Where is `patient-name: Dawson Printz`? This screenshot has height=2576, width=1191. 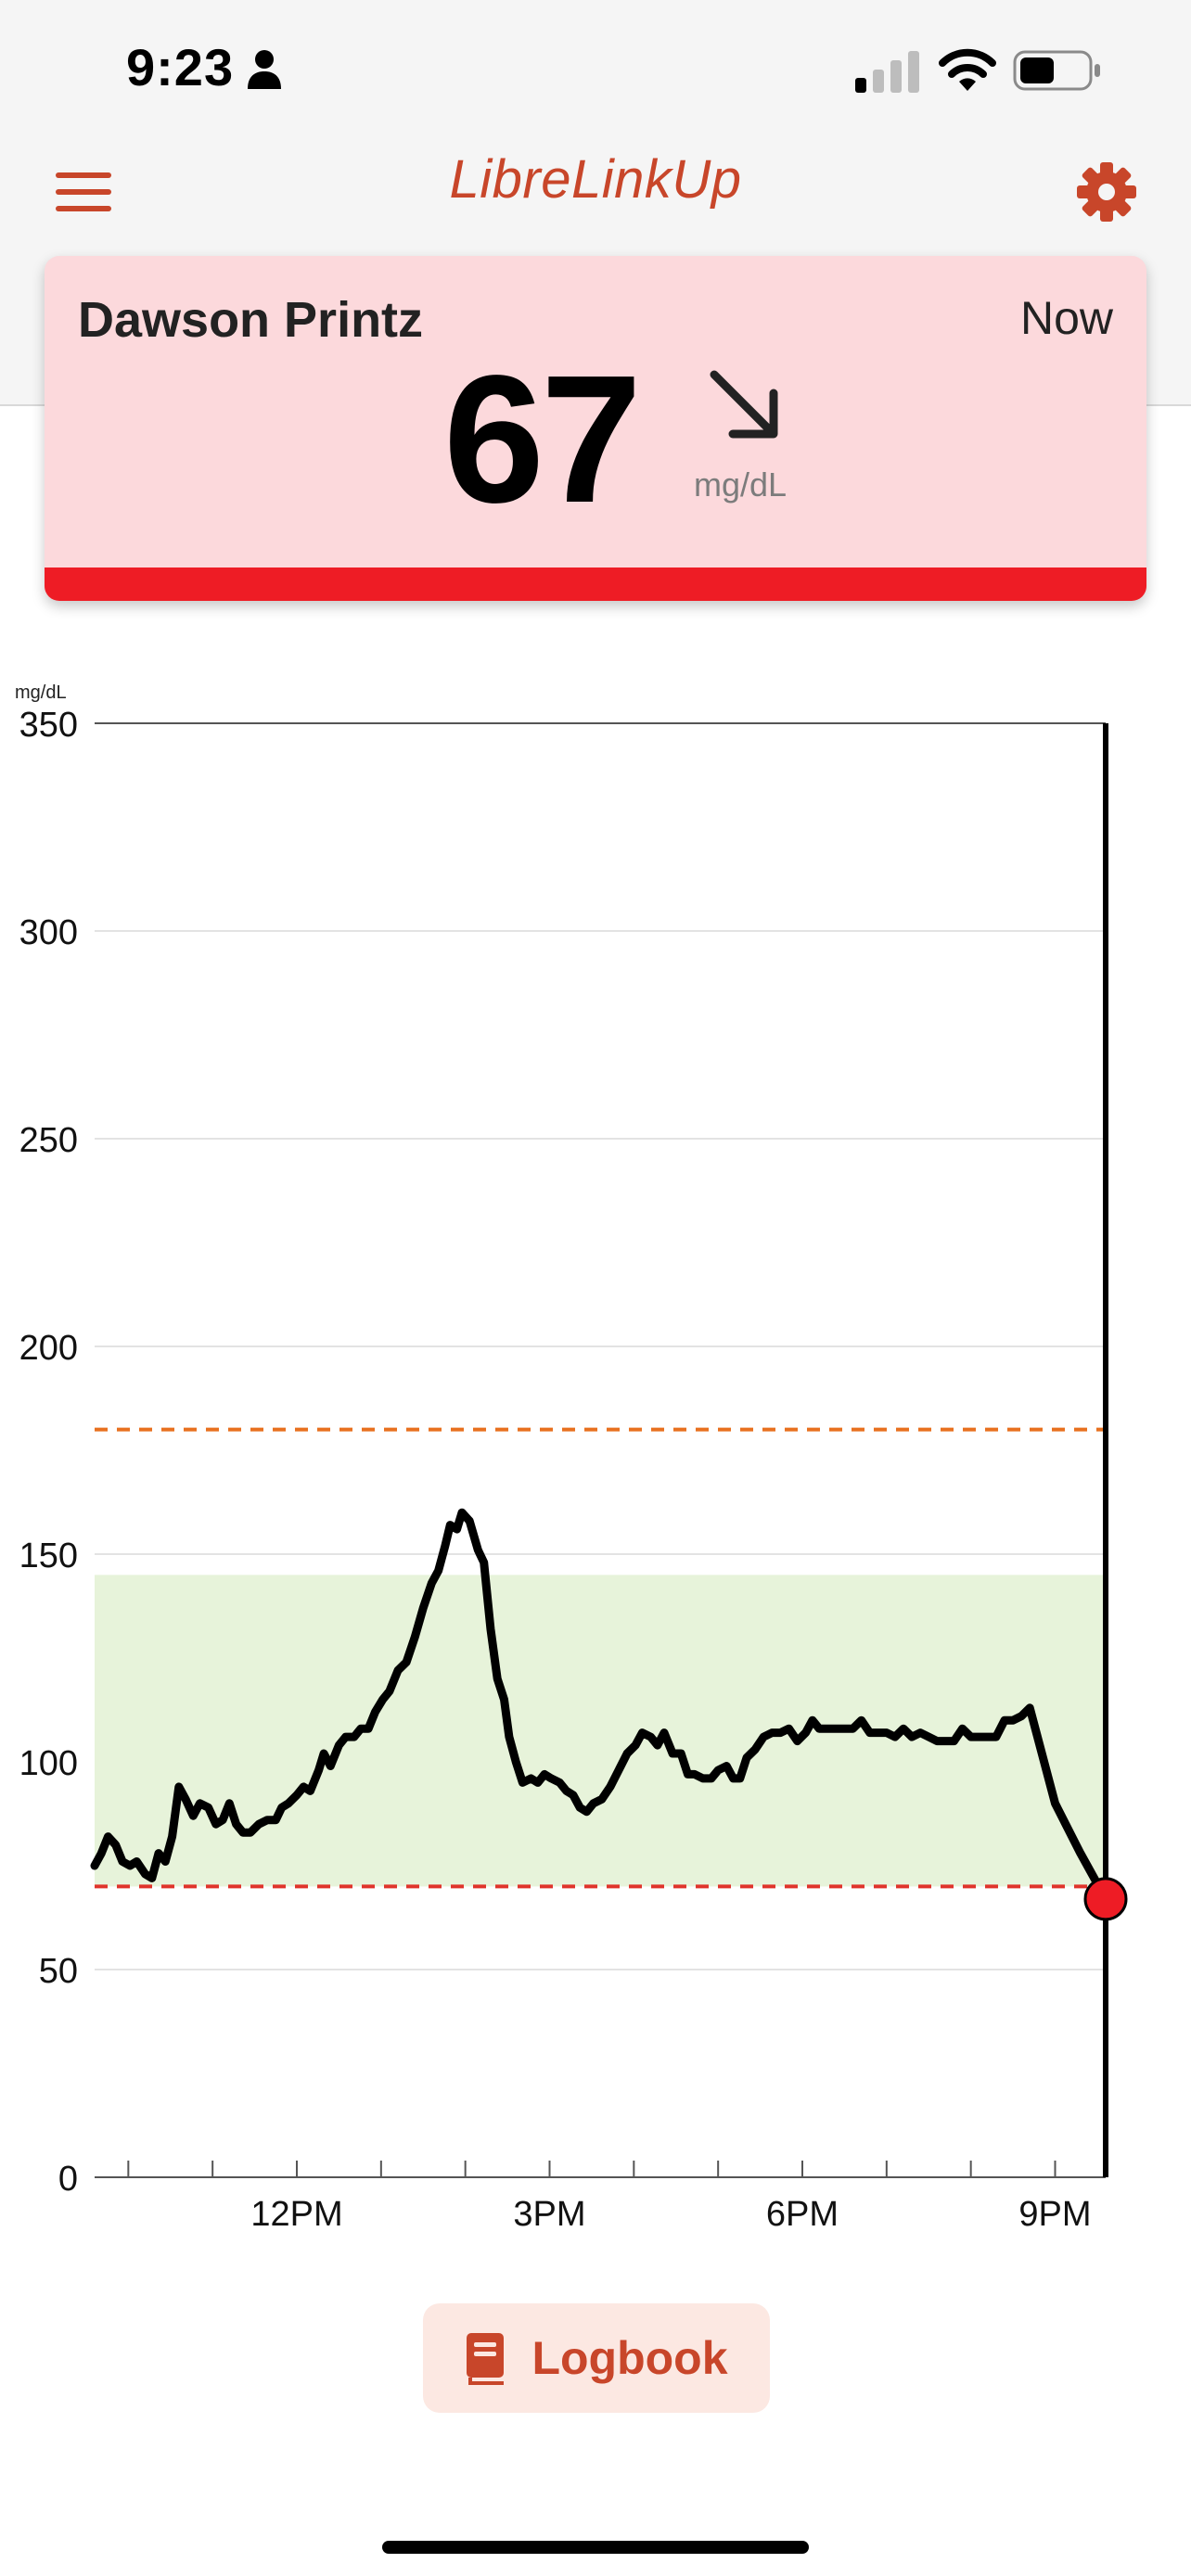 patient-name: Dawson Printz is located at coordinates (251, 320).